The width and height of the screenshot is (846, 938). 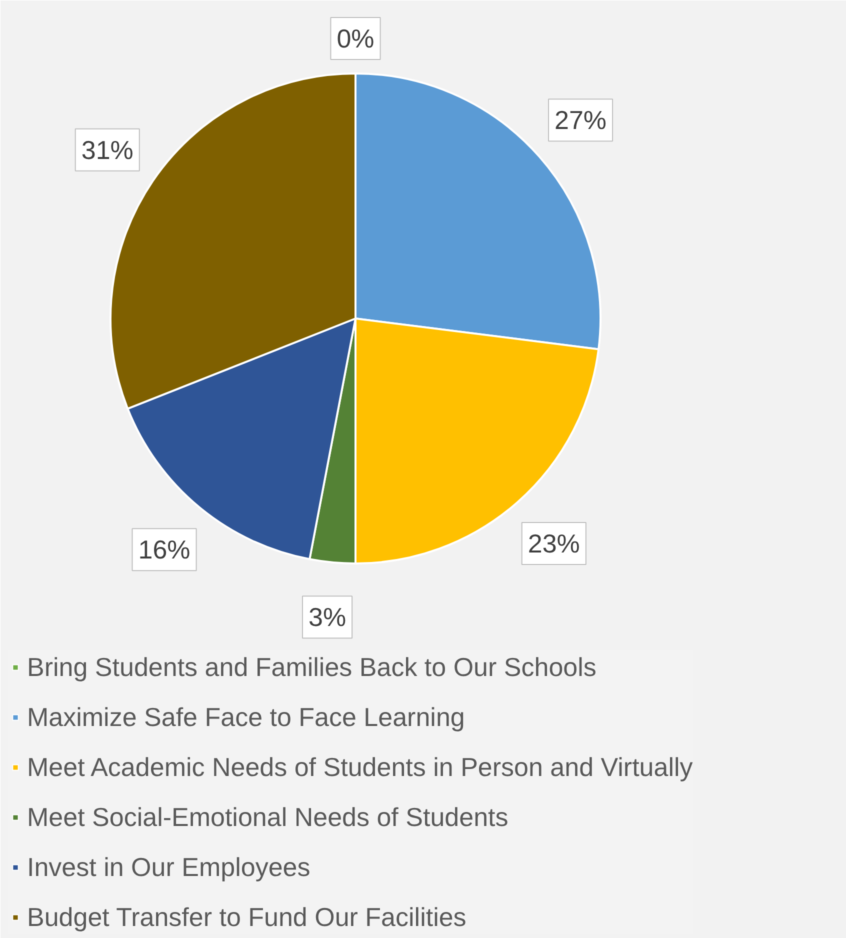 What do you see at coordinates (164, 549) in the screenshot?
I see `data-label: 16%` at bounding box center [164, 549].